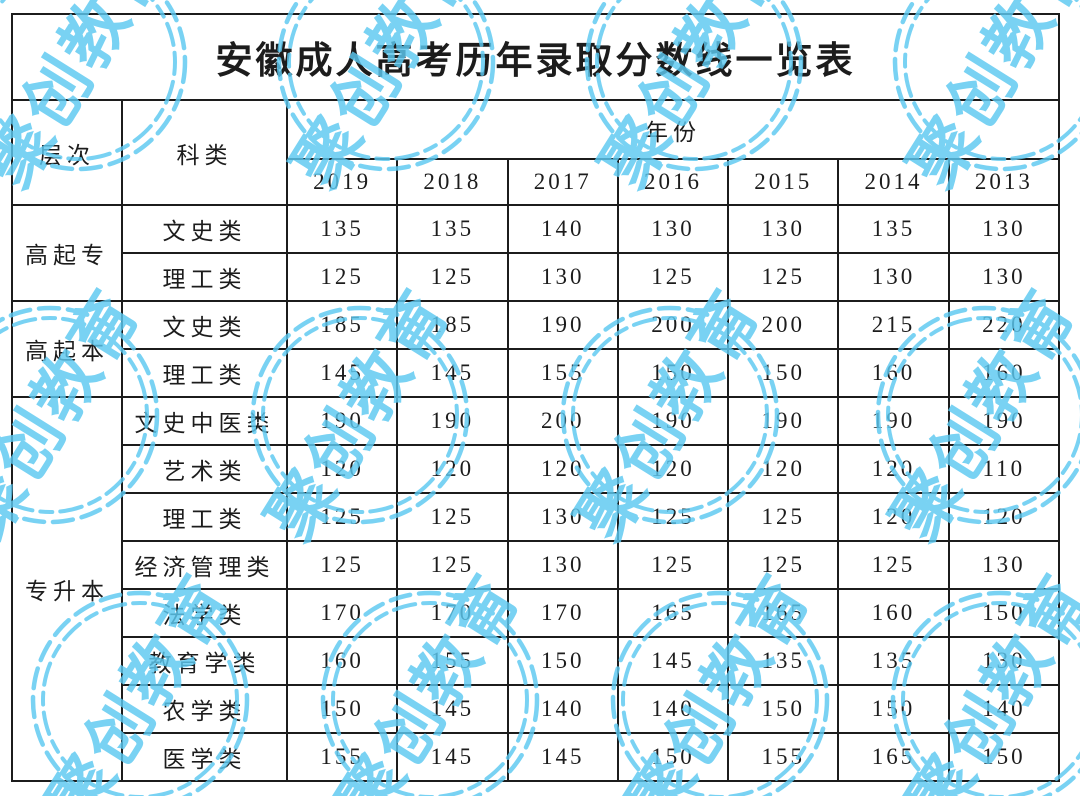 Image resolution: width=1080 pixels, height=796 pixels. I want to click on header-level: 层次, so click(67, 152).